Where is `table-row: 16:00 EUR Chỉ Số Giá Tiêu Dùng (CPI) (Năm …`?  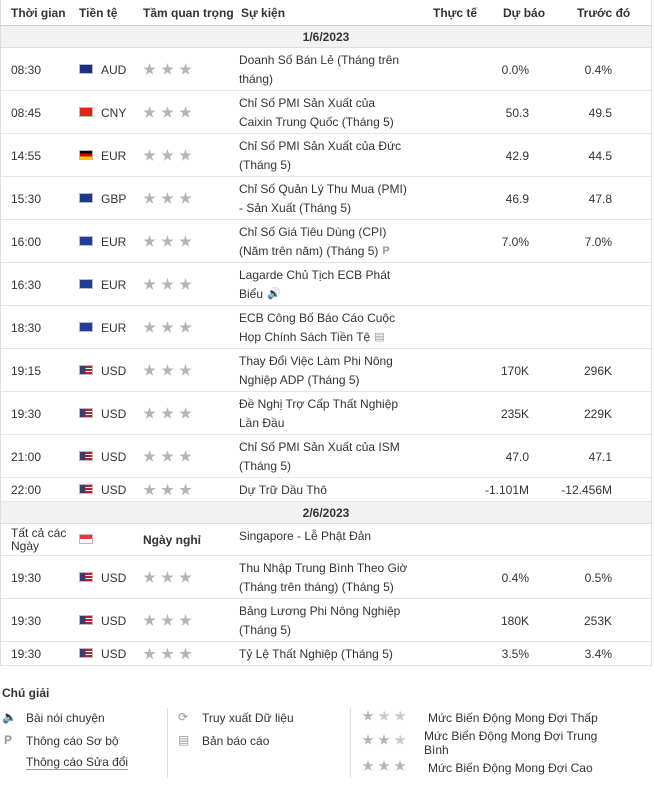
table-row: 16:00 EUR Chỉ Số Giá Tiêu Dùng (CPI) (Năm … is located at coordinates (326, 241).